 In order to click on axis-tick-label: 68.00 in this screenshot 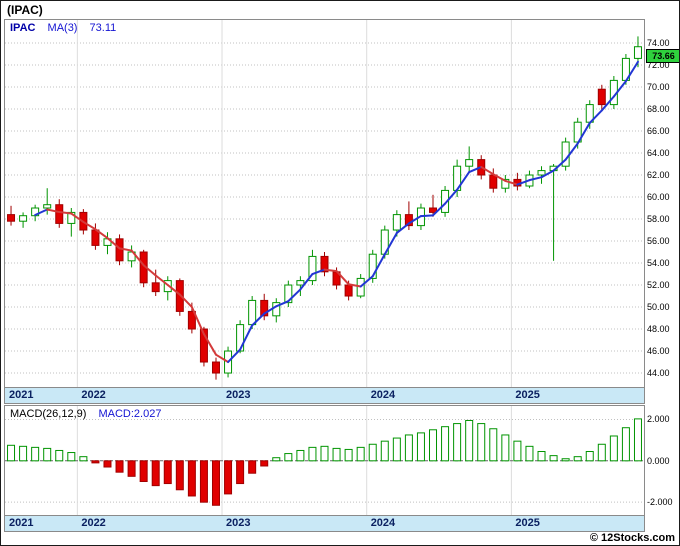, I will do `click(658, 108)`.